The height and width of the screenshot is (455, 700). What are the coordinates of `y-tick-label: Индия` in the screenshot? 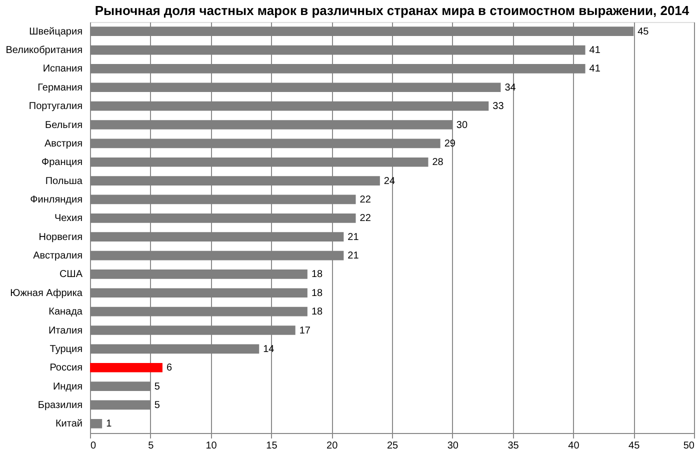 It's located at (67, 386).